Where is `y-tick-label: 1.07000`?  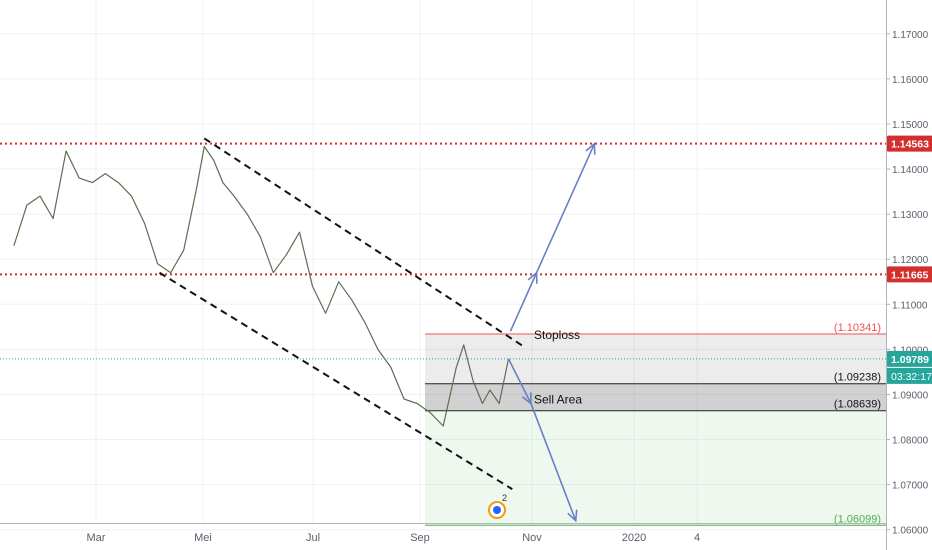 y-tick-label: 1.07000 is located at coordinates (910, 486).